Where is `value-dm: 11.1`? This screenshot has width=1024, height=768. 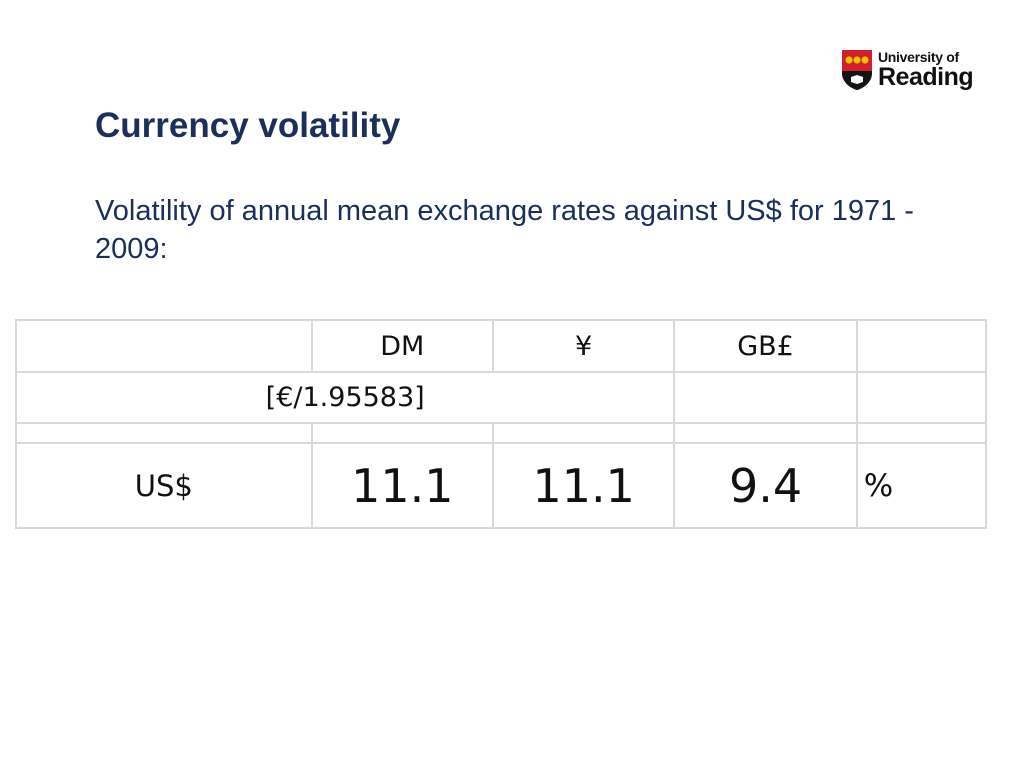 value-dm: 11.1 is located at coordinates (402, 485).